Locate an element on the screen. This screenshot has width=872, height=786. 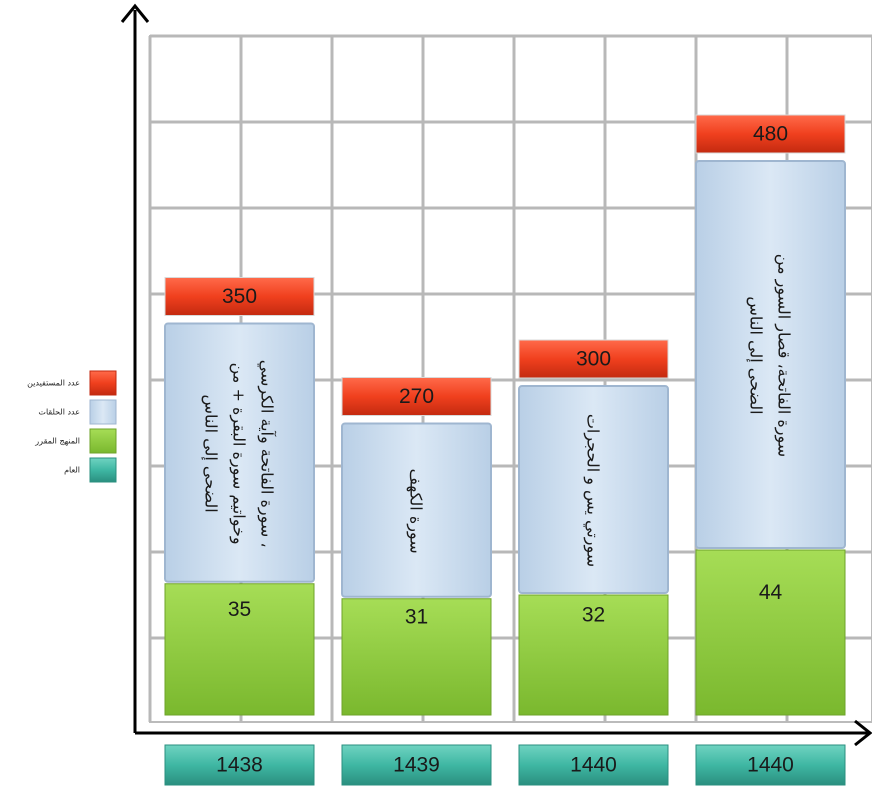
bar-curriculum-line: وخواتيم سورة البقرة + من is located at coordinates (239, 454).